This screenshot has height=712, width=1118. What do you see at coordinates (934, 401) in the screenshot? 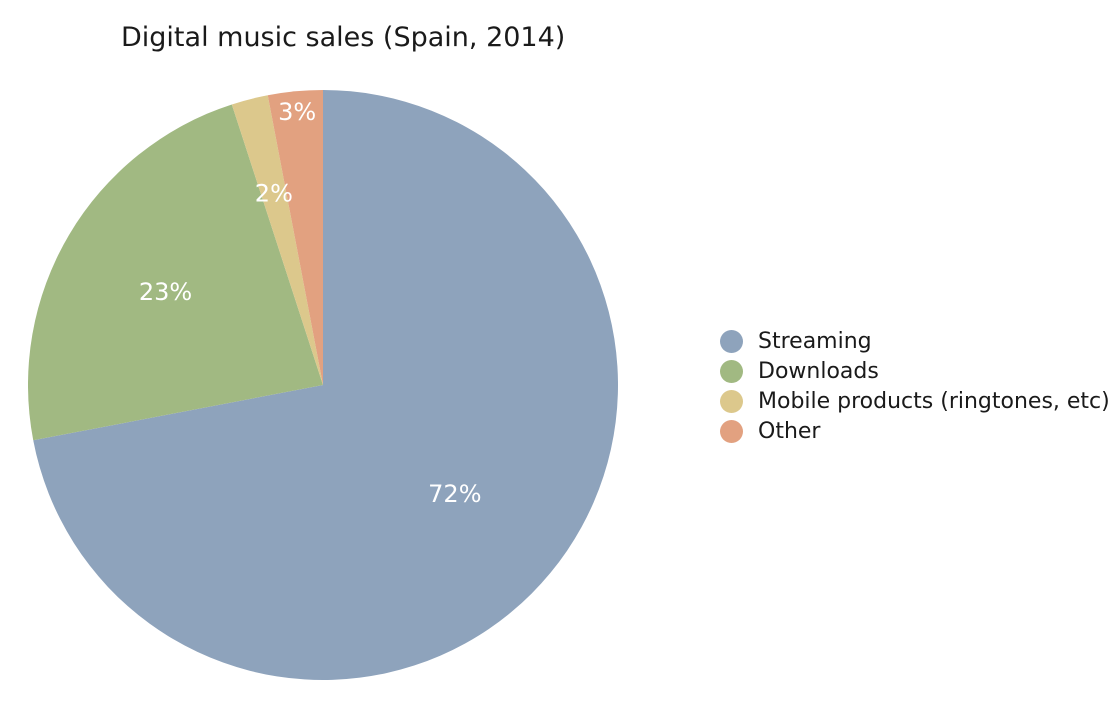
I see `legend-label-mobile-products-ringtones-etc: Mobile products (ringtones, etc)` at bounding box center [934, 401].